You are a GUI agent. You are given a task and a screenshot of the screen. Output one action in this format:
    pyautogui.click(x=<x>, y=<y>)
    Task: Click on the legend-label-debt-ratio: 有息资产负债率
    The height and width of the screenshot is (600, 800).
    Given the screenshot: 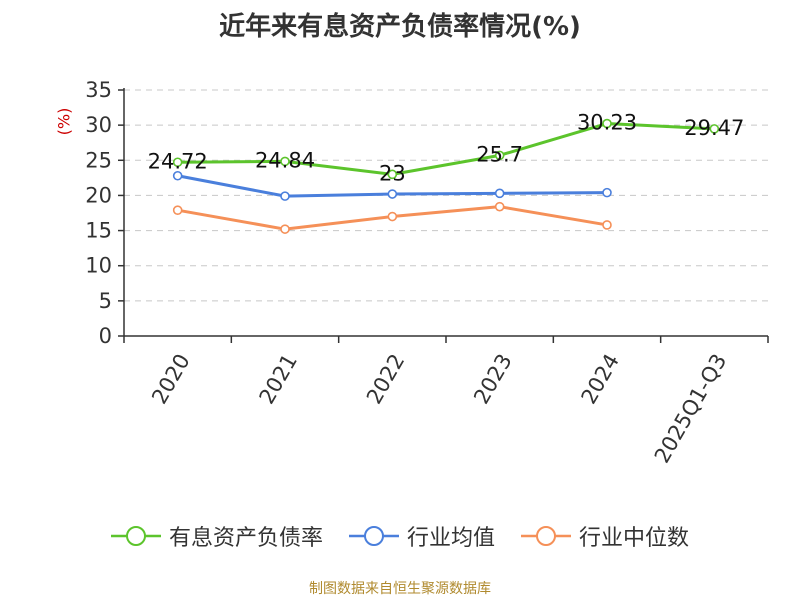 What is the action you would take?
    pyautogui.click(x=245, y=538)
    